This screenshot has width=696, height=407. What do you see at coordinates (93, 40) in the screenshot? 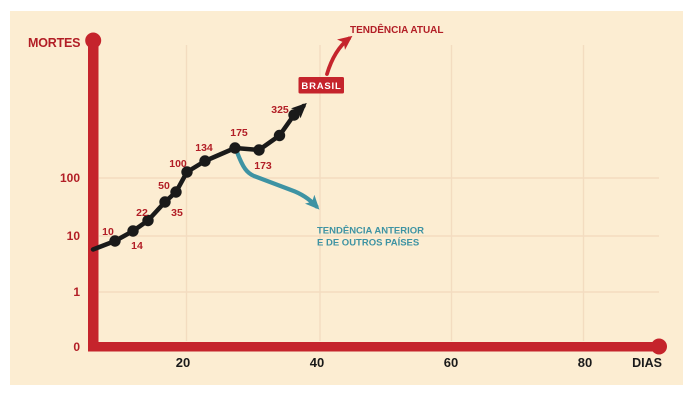
I see `y-axis-end-cap` at bounding box center [93, 40].